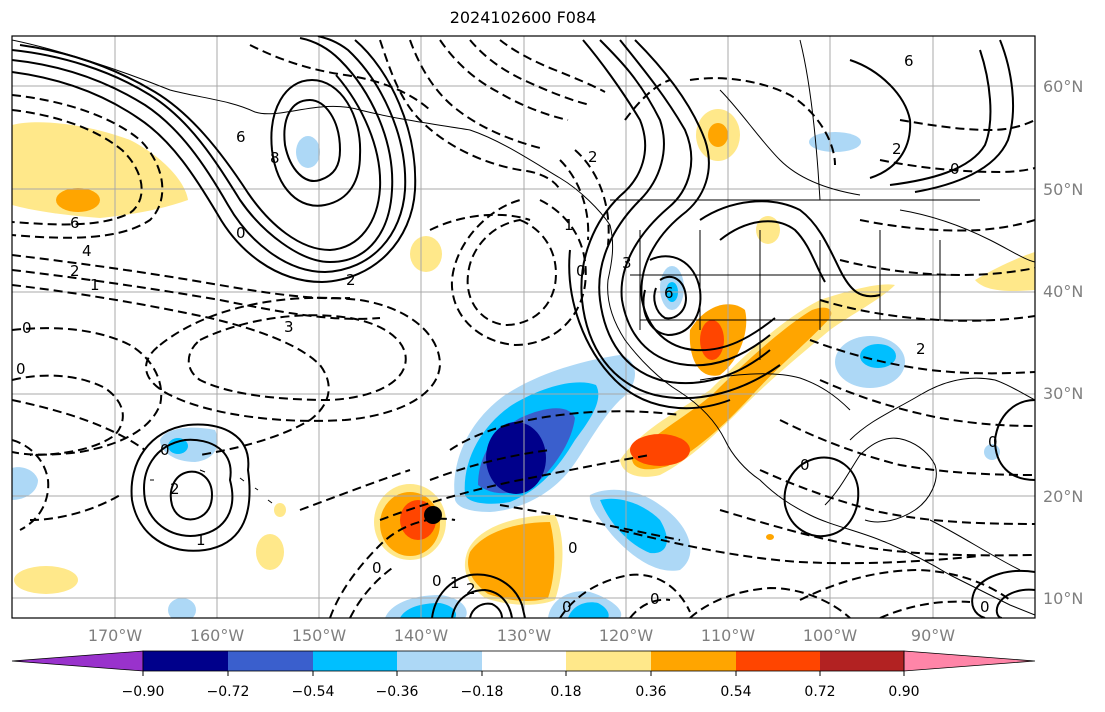  I want to click on colorbar-tick-label: −0.54, so click(313, 692).